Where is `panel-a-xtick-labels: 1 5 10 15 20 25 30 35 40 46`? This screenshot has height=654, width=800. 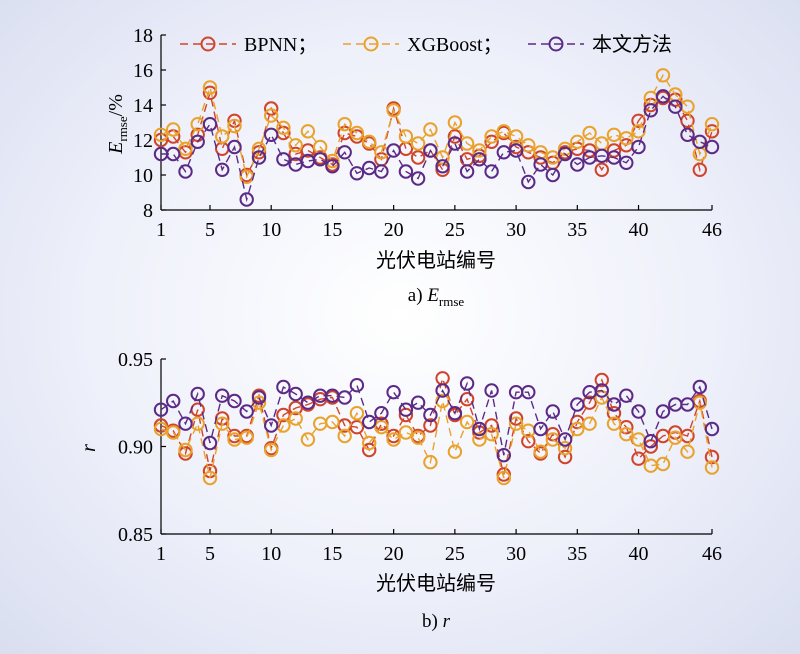
panel-a-xtick-labels: 1 5 10 15 20 25 30 35 40 46 is located at coordinates (439, 223).